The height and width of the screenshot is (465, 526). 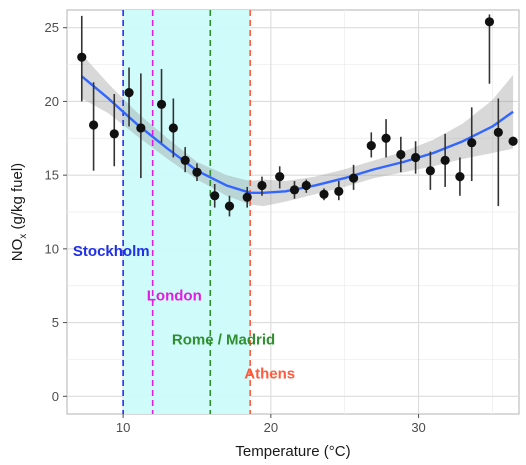 What do you see at coordinates (123, 427) in the screenshot?
I see `x-tick-label: 10` at bounding box center [123, 427].